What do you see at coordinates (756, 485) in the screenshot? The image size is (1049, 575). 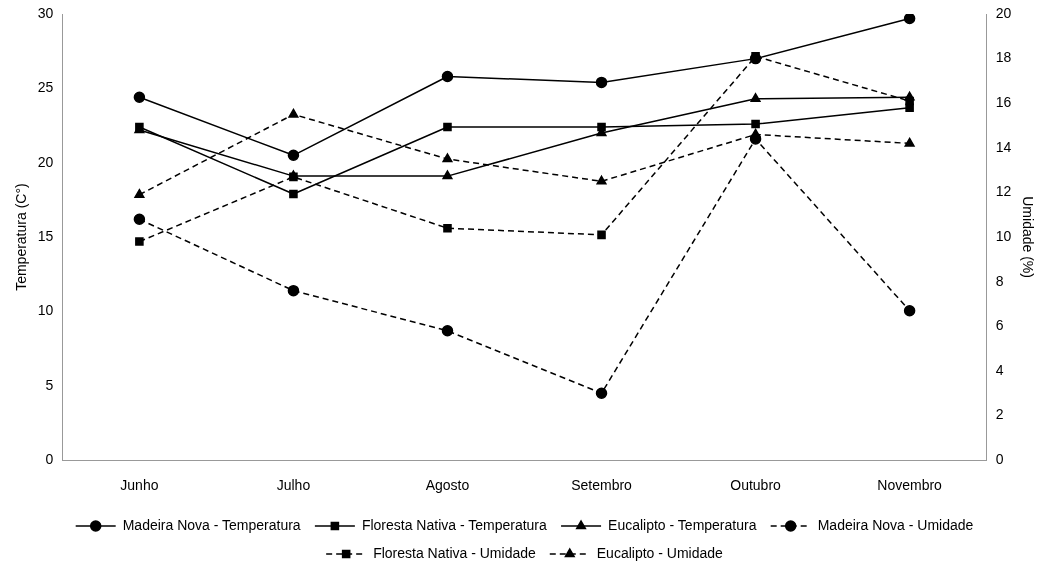 I see `x-tick-label: Outubro` at bounding box center [756, 485].